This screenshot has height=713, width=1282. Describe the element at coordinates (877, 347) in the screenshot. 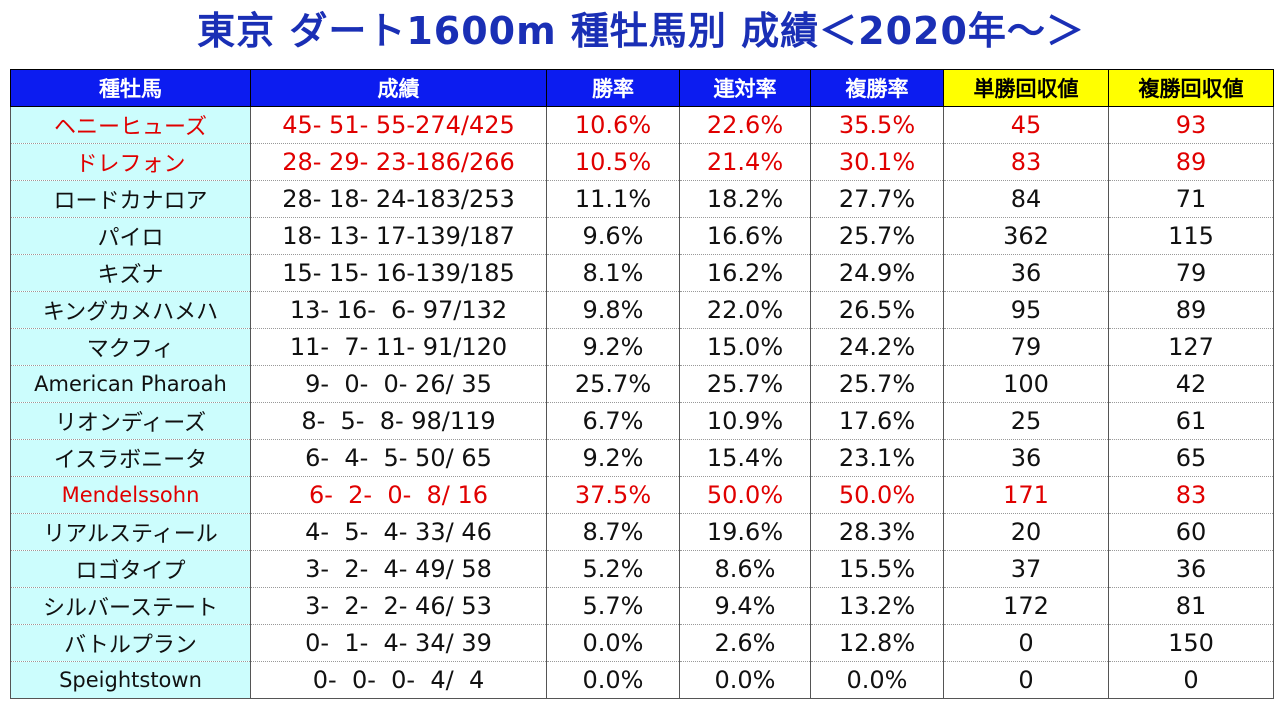

I see `place-rate-cell: 24.2%` at that location.